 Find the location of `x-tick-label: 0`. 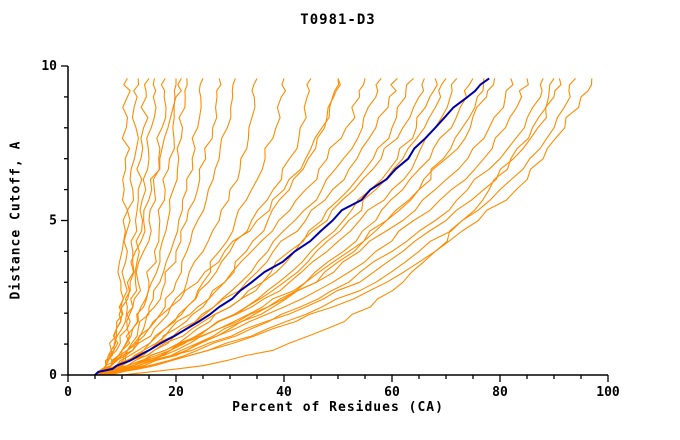

x-tick-label: 0 is located at coordinates (68, 392).